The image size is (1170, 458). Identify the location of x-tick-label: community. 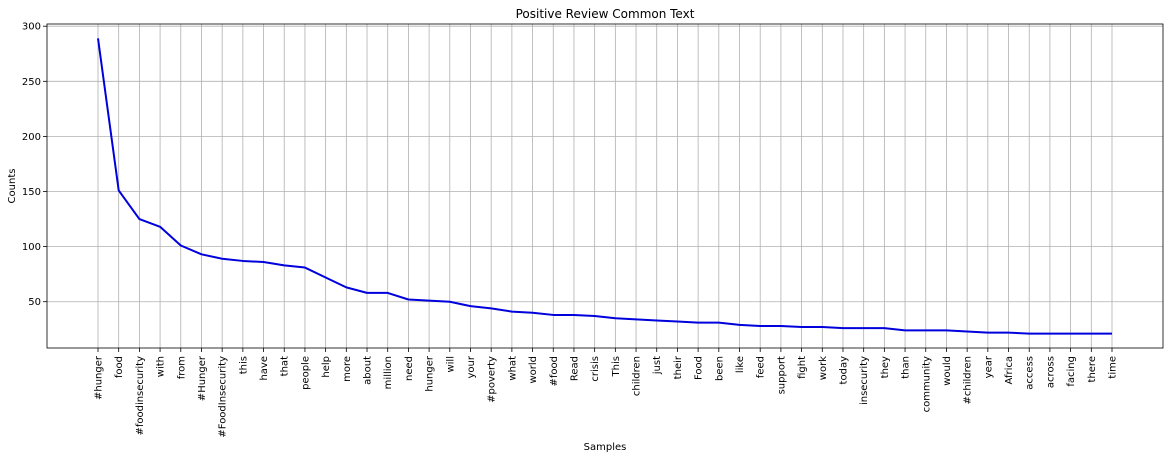
(926, 384).